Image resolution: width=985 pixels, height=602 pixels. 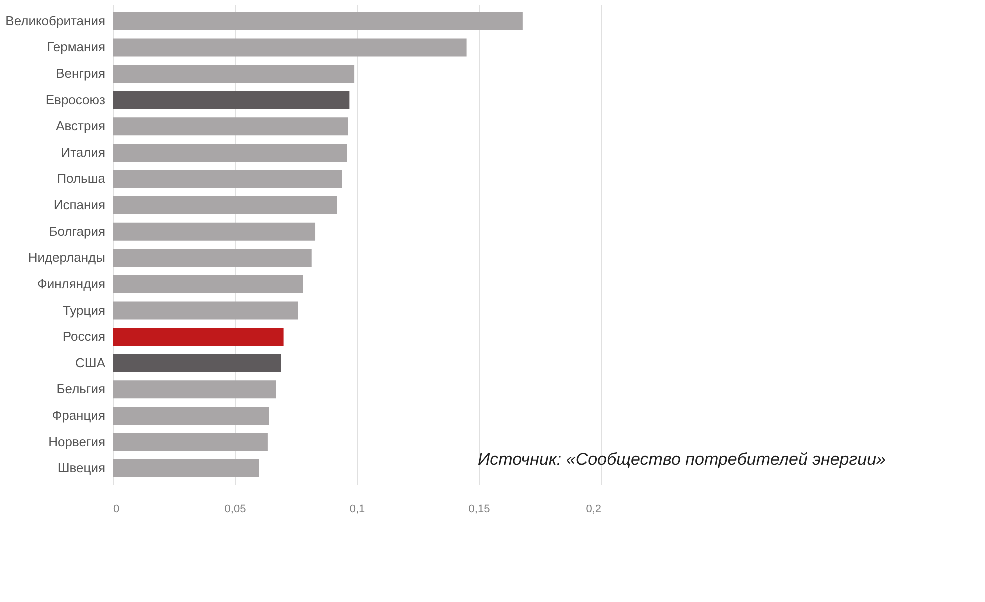 I want to click on y-tick-label: Бельгия, so click(x=81, y=389).